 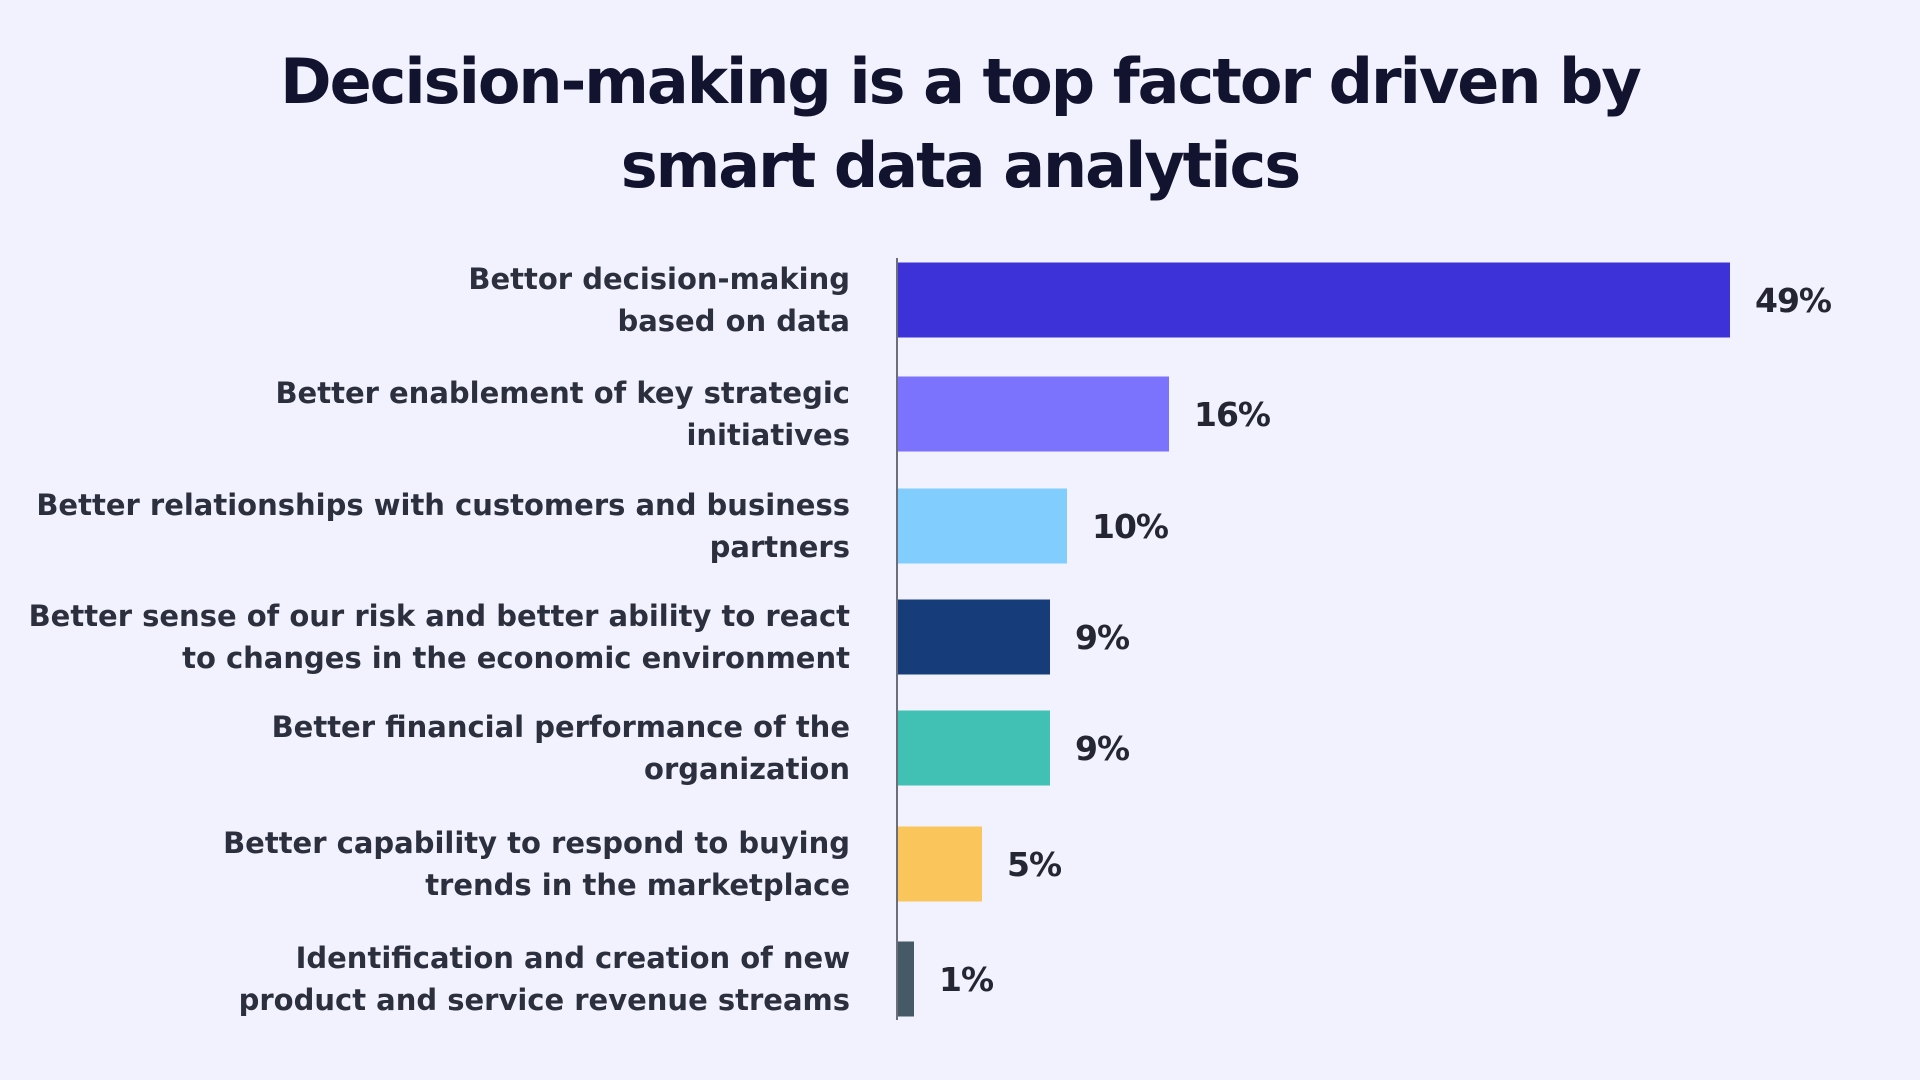 What do you see at coordinates (536, 843) in the screenshot?
I see `category-label-6-line-1: Better capability to respond to buying` at bounding box center [536, 843].